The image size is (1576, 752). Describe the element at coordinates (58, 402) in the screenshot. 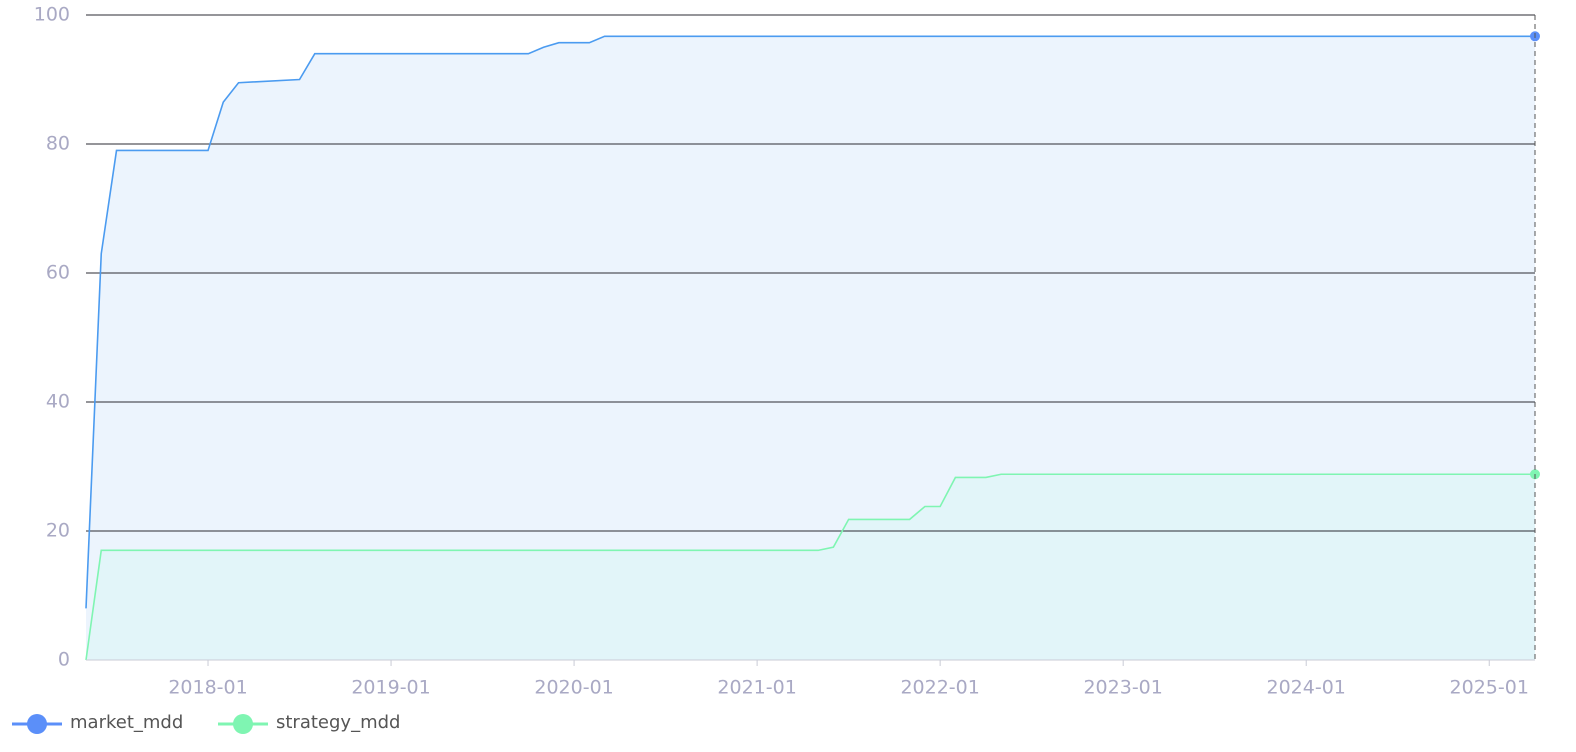

I see `y-tick-label: 40` at that location.